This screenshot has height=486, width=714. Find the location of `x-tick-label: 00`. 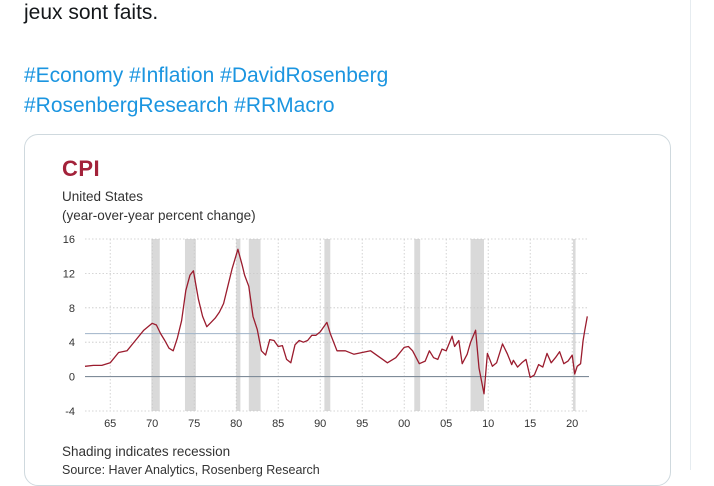

x-tick-label: 00 is located at coordinates (404, 424).